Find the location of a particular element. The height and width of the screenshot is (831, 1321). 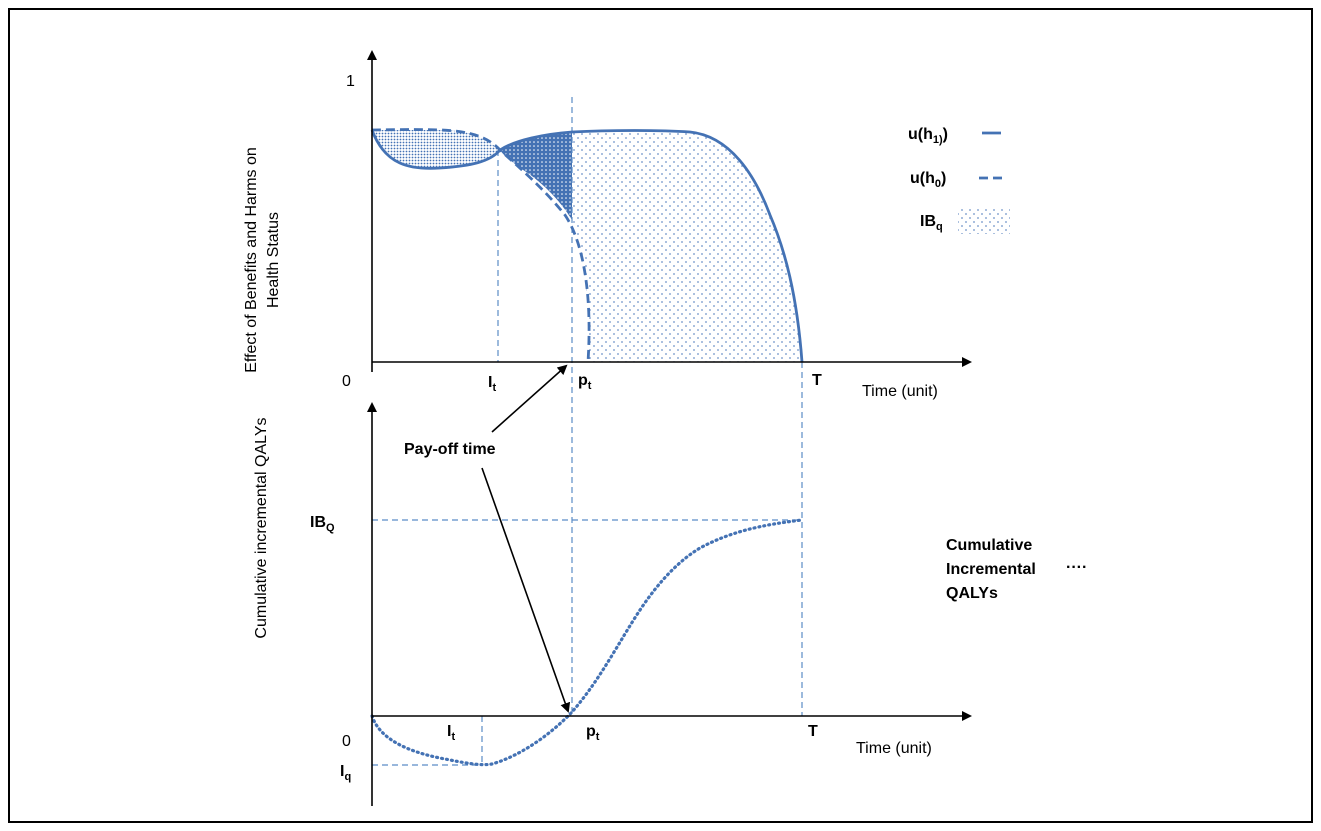

bottom-legend-line2: Incremental is located at coordinates (991, 569).